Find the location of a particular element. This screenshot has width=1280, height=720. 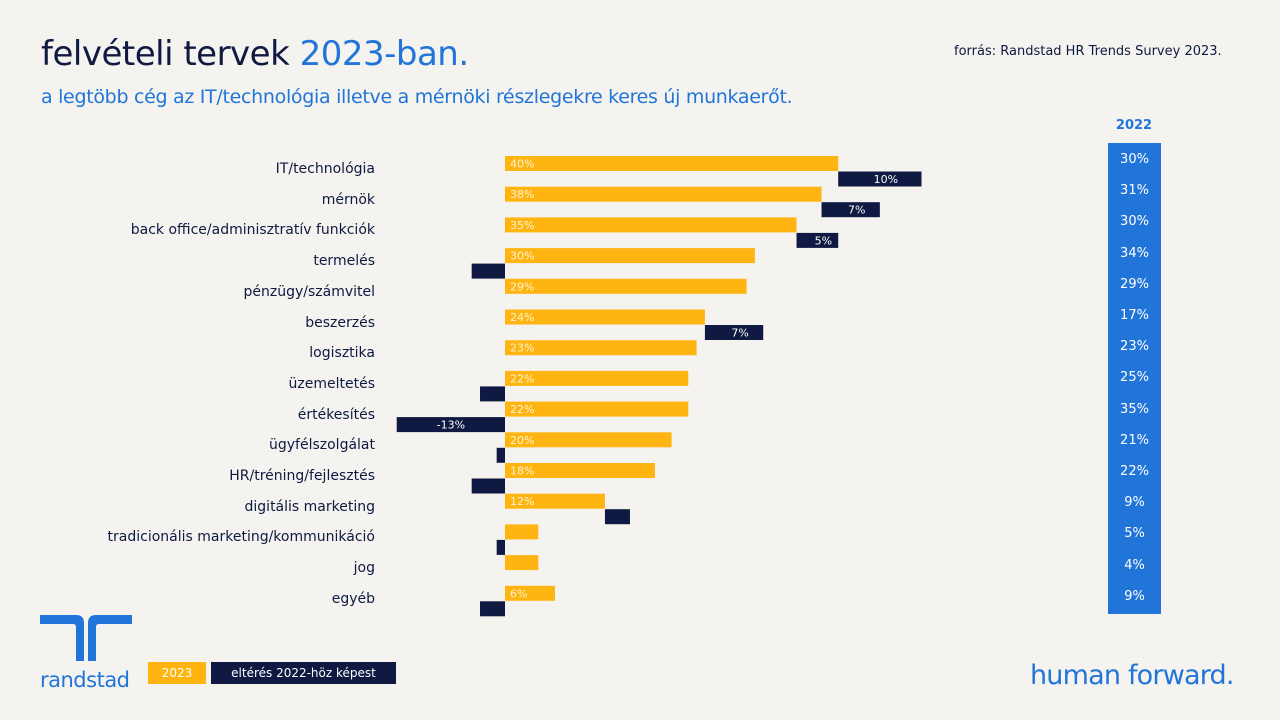

category-label: digitális marketing is located at coordinates (309, 506).